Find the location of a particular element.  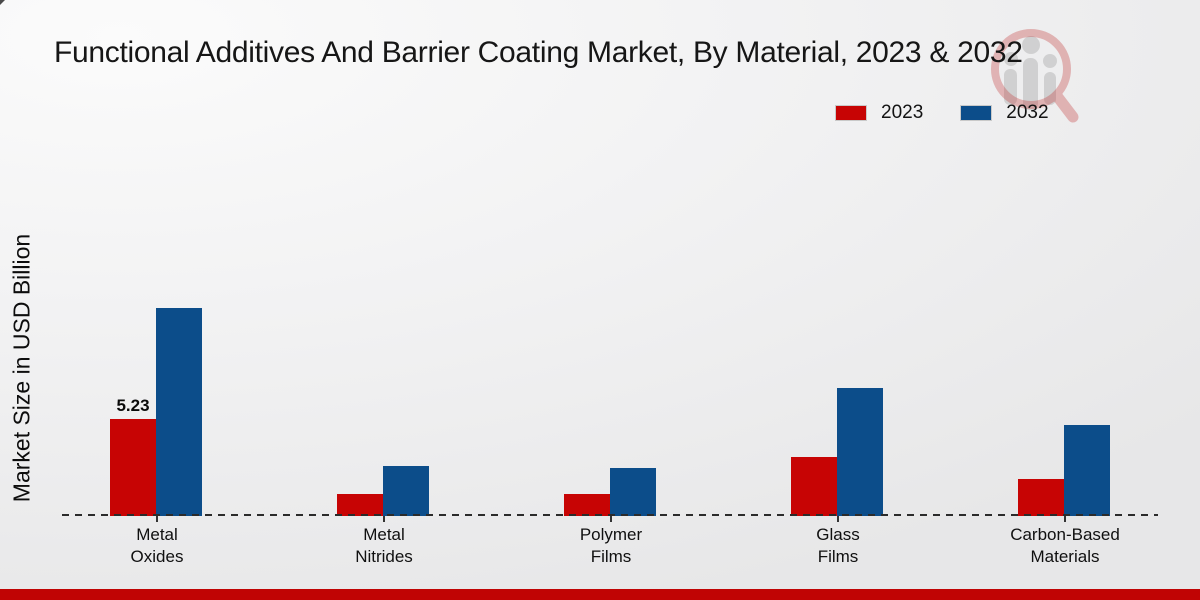

x-axis-baseline is located at coordinates (610, 515).